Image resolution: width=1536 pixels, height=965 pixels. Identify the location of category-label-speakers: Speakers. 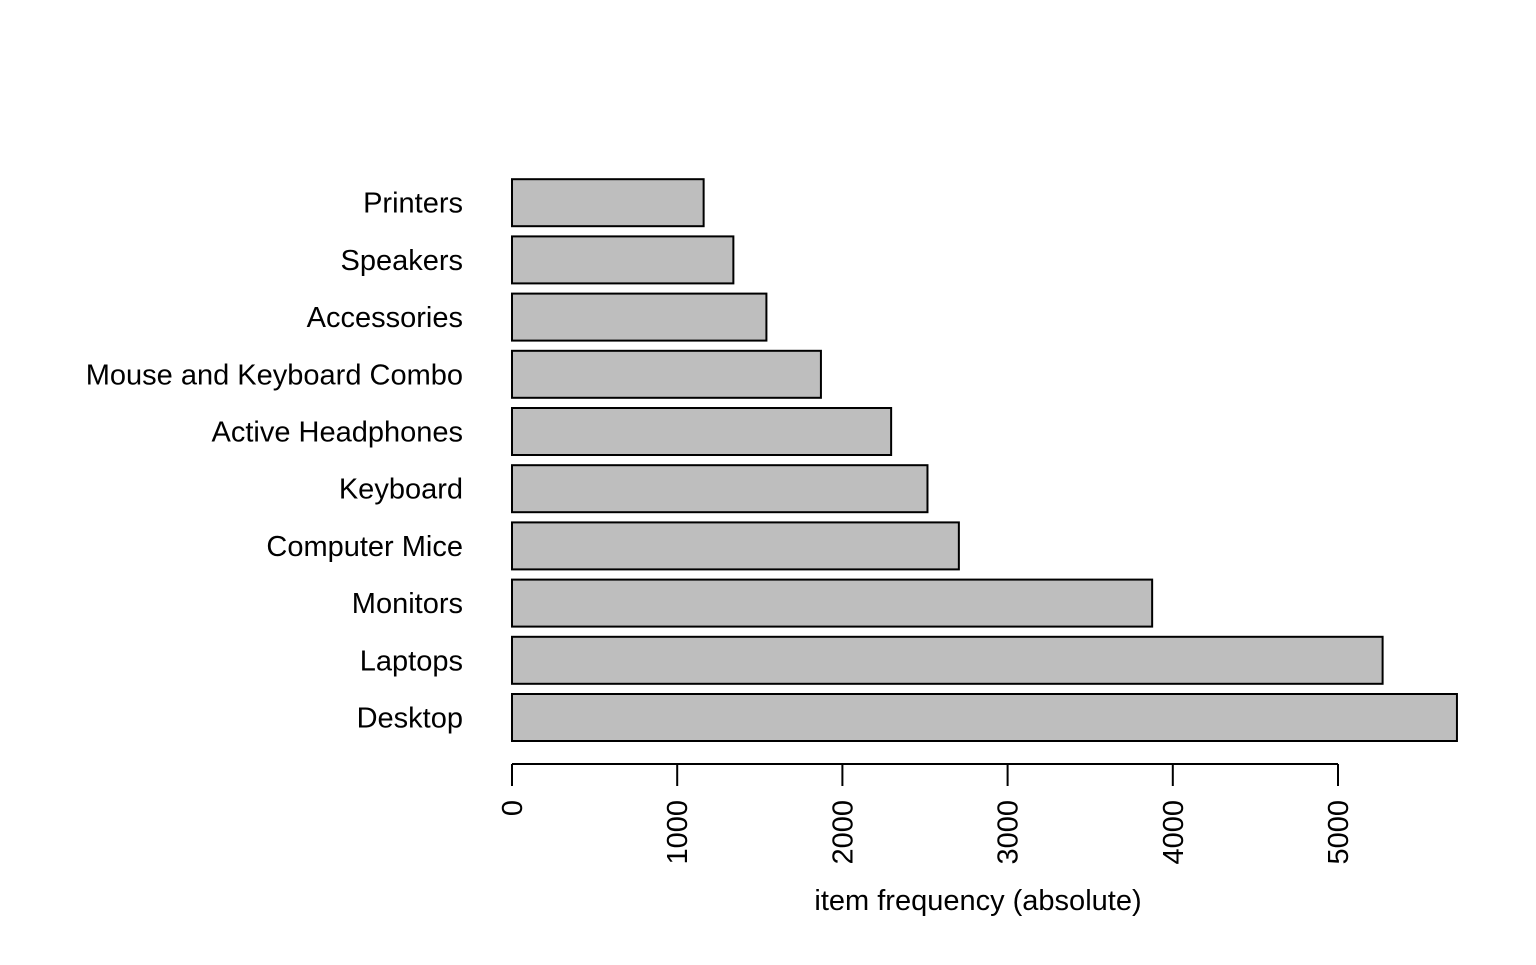
(401, 261).